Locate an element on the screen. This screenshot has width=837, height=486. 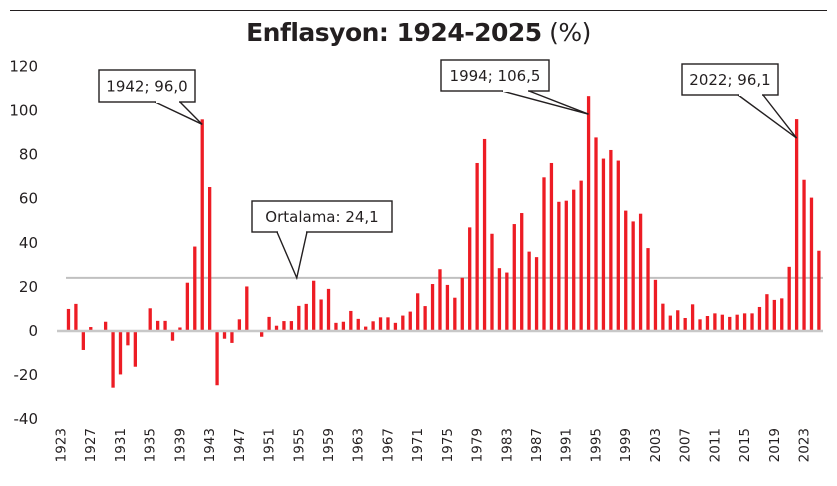
callout-1994: 1994; 106,5 is located at coordinates (514, 87).